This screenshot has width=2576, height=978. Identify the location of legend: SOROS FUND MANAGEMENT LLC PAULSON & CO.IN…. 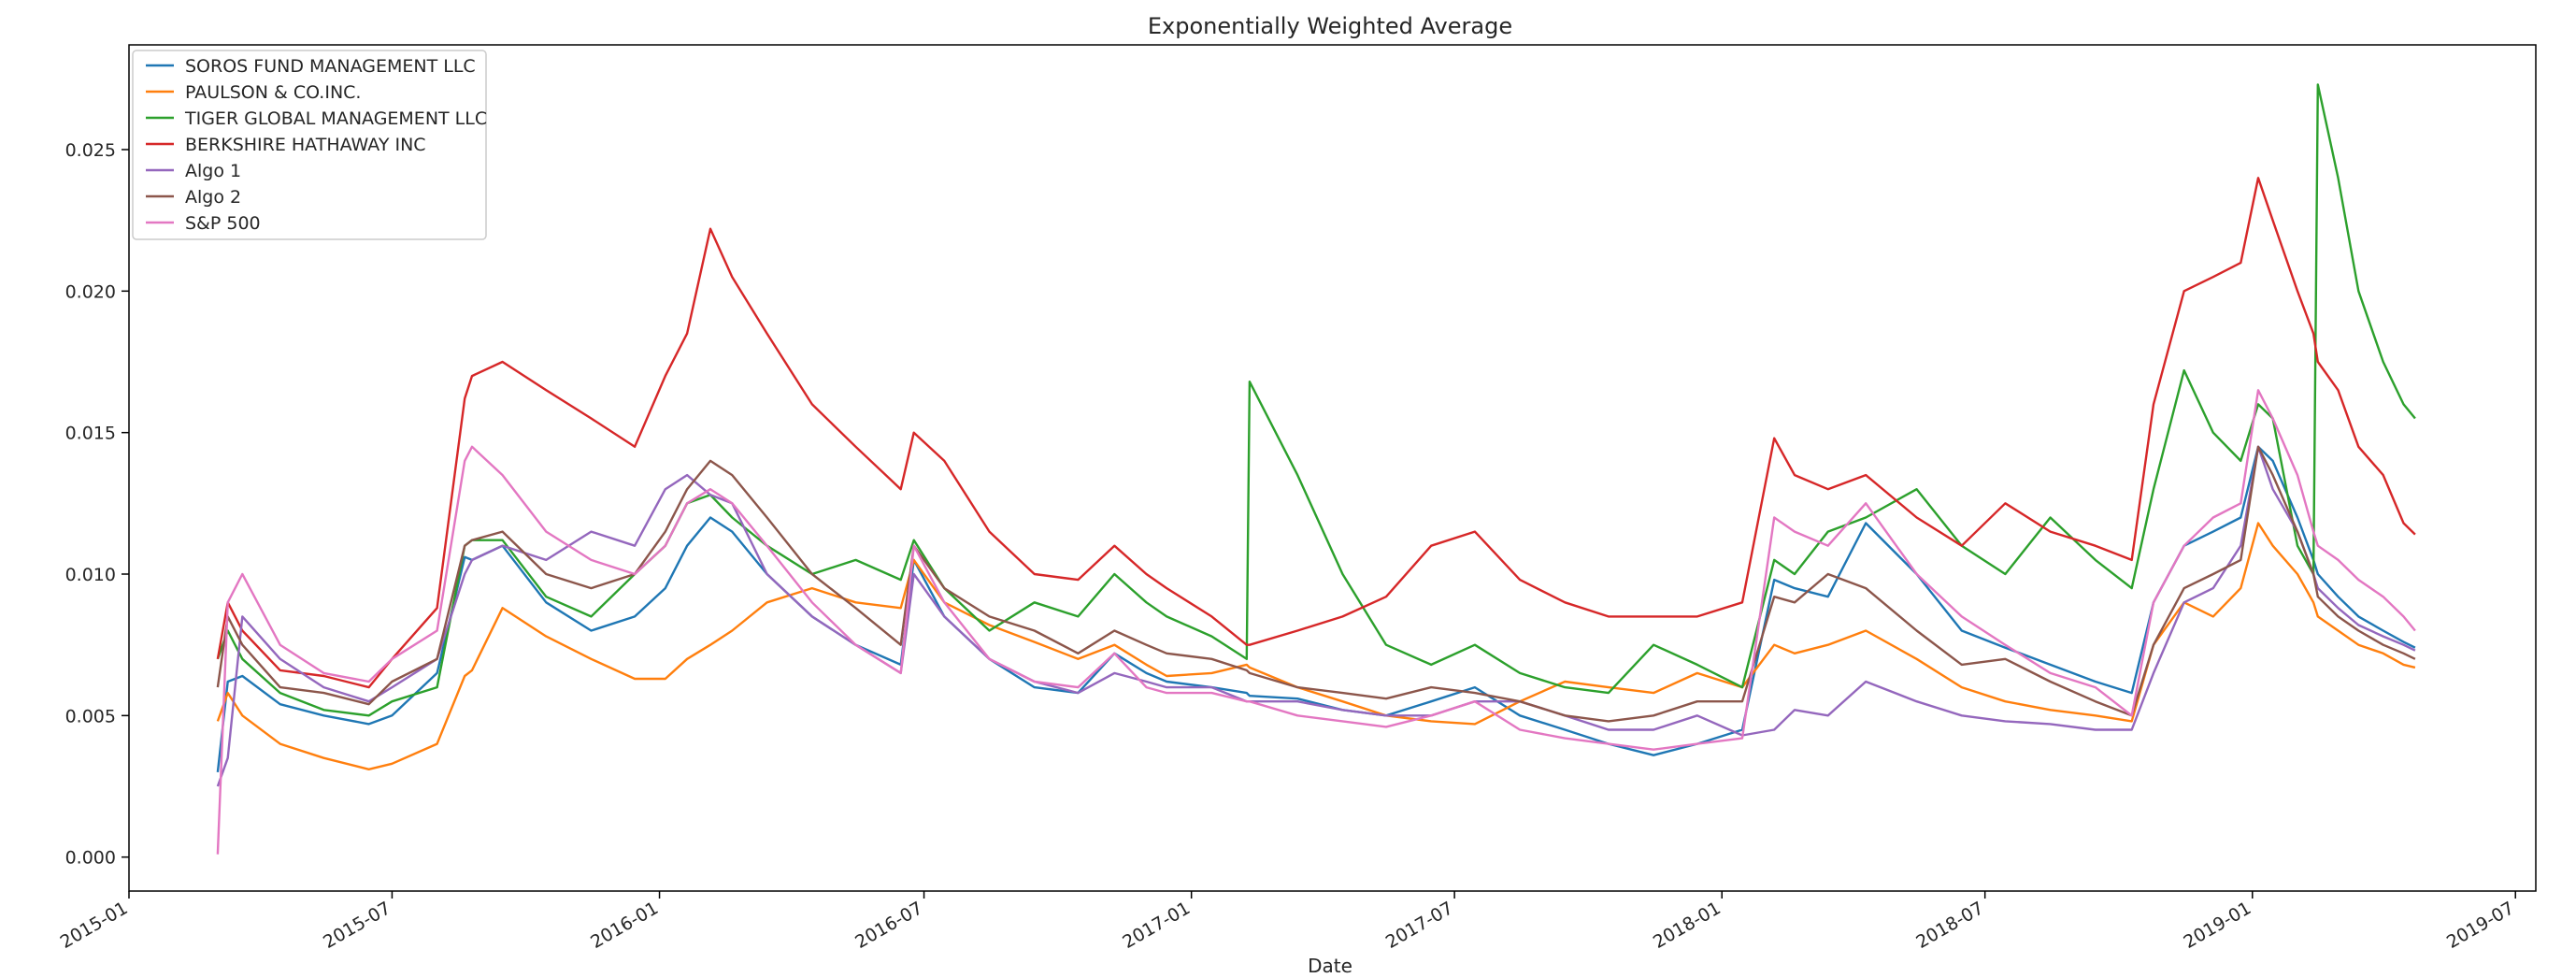
(309, 145).